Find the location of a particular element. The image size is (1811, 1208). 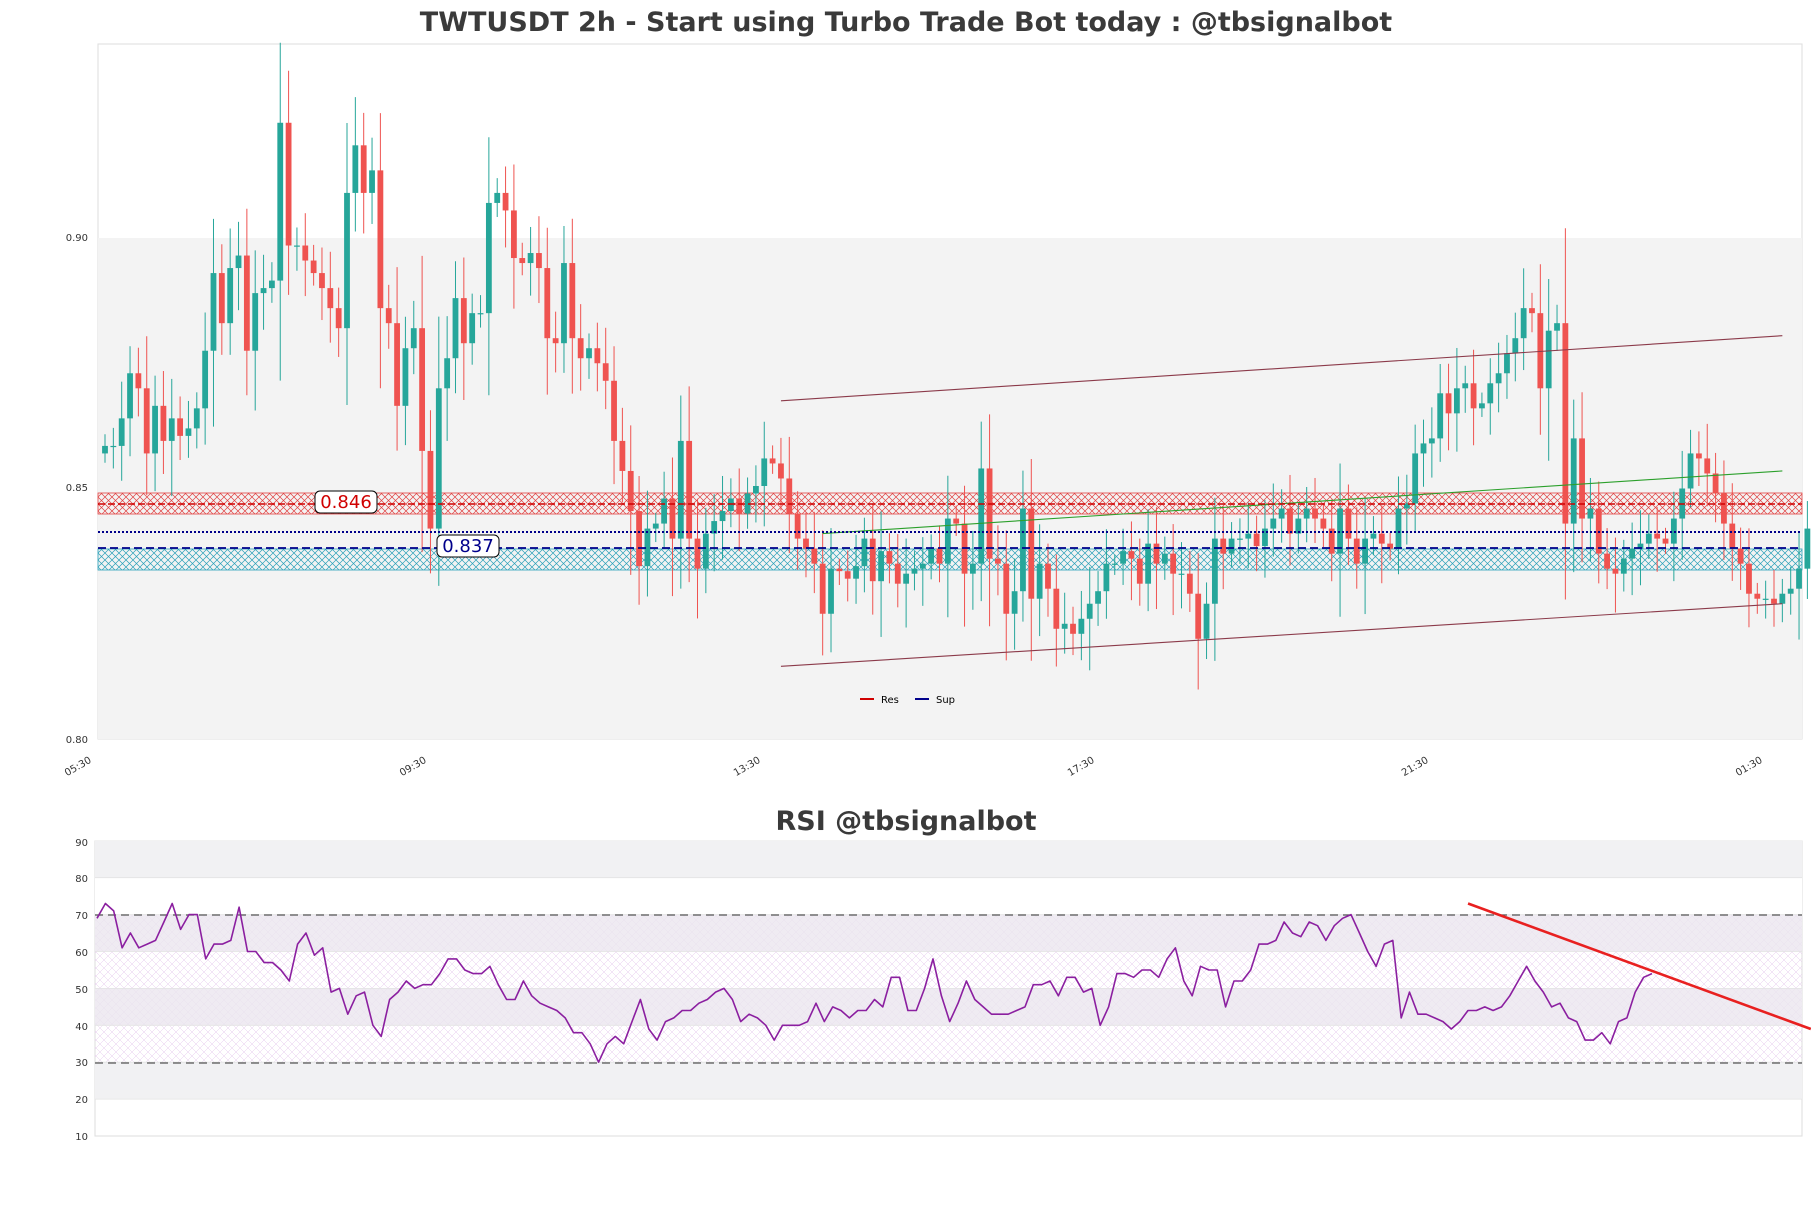

channel-upper-line is located at coordinates (1281, 368).